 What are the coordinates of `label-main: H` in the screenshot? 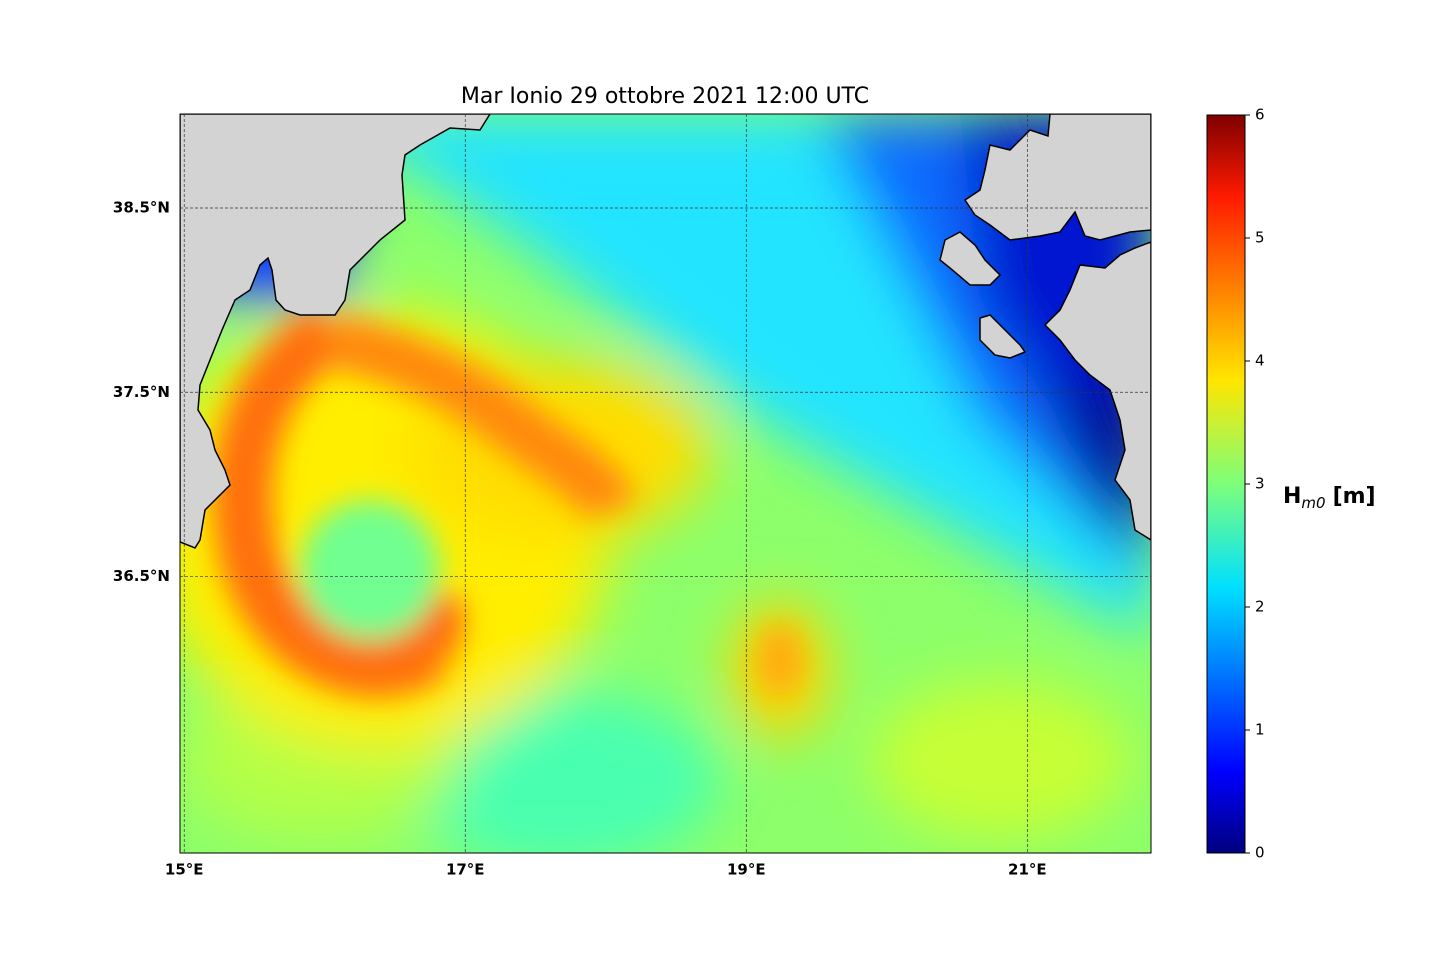 It's located at (1292, 496).